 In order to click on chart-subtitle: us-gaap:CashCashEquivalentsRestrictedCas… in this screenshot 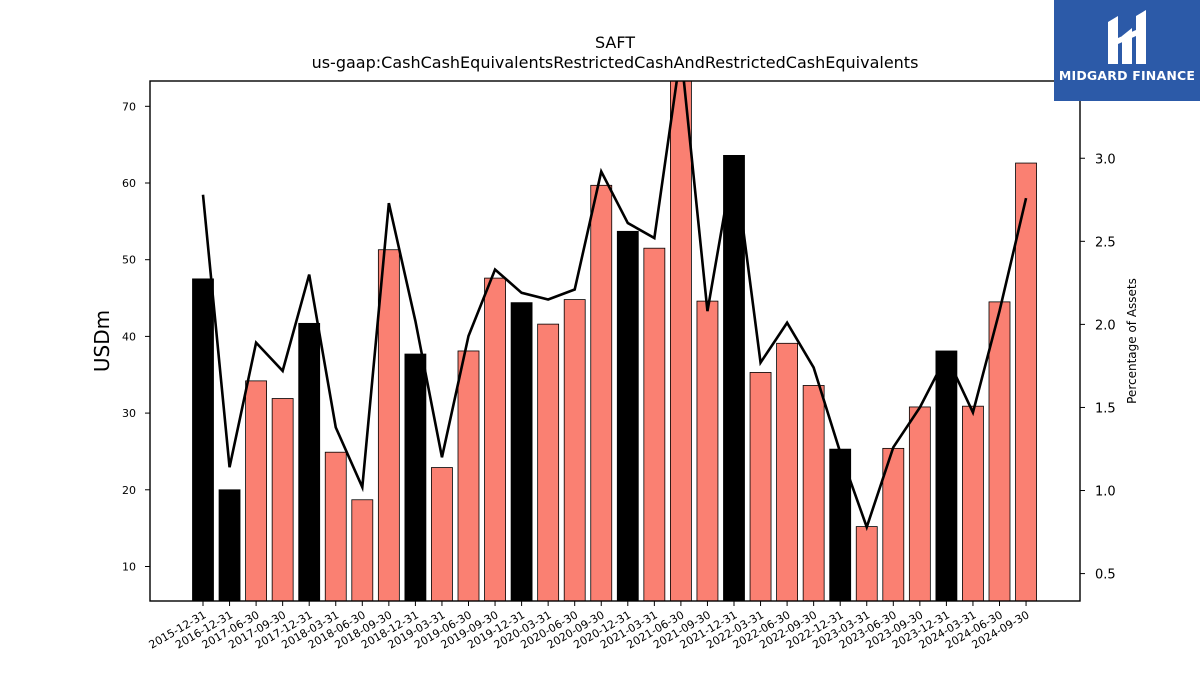, I will do `click(615, 62)`.